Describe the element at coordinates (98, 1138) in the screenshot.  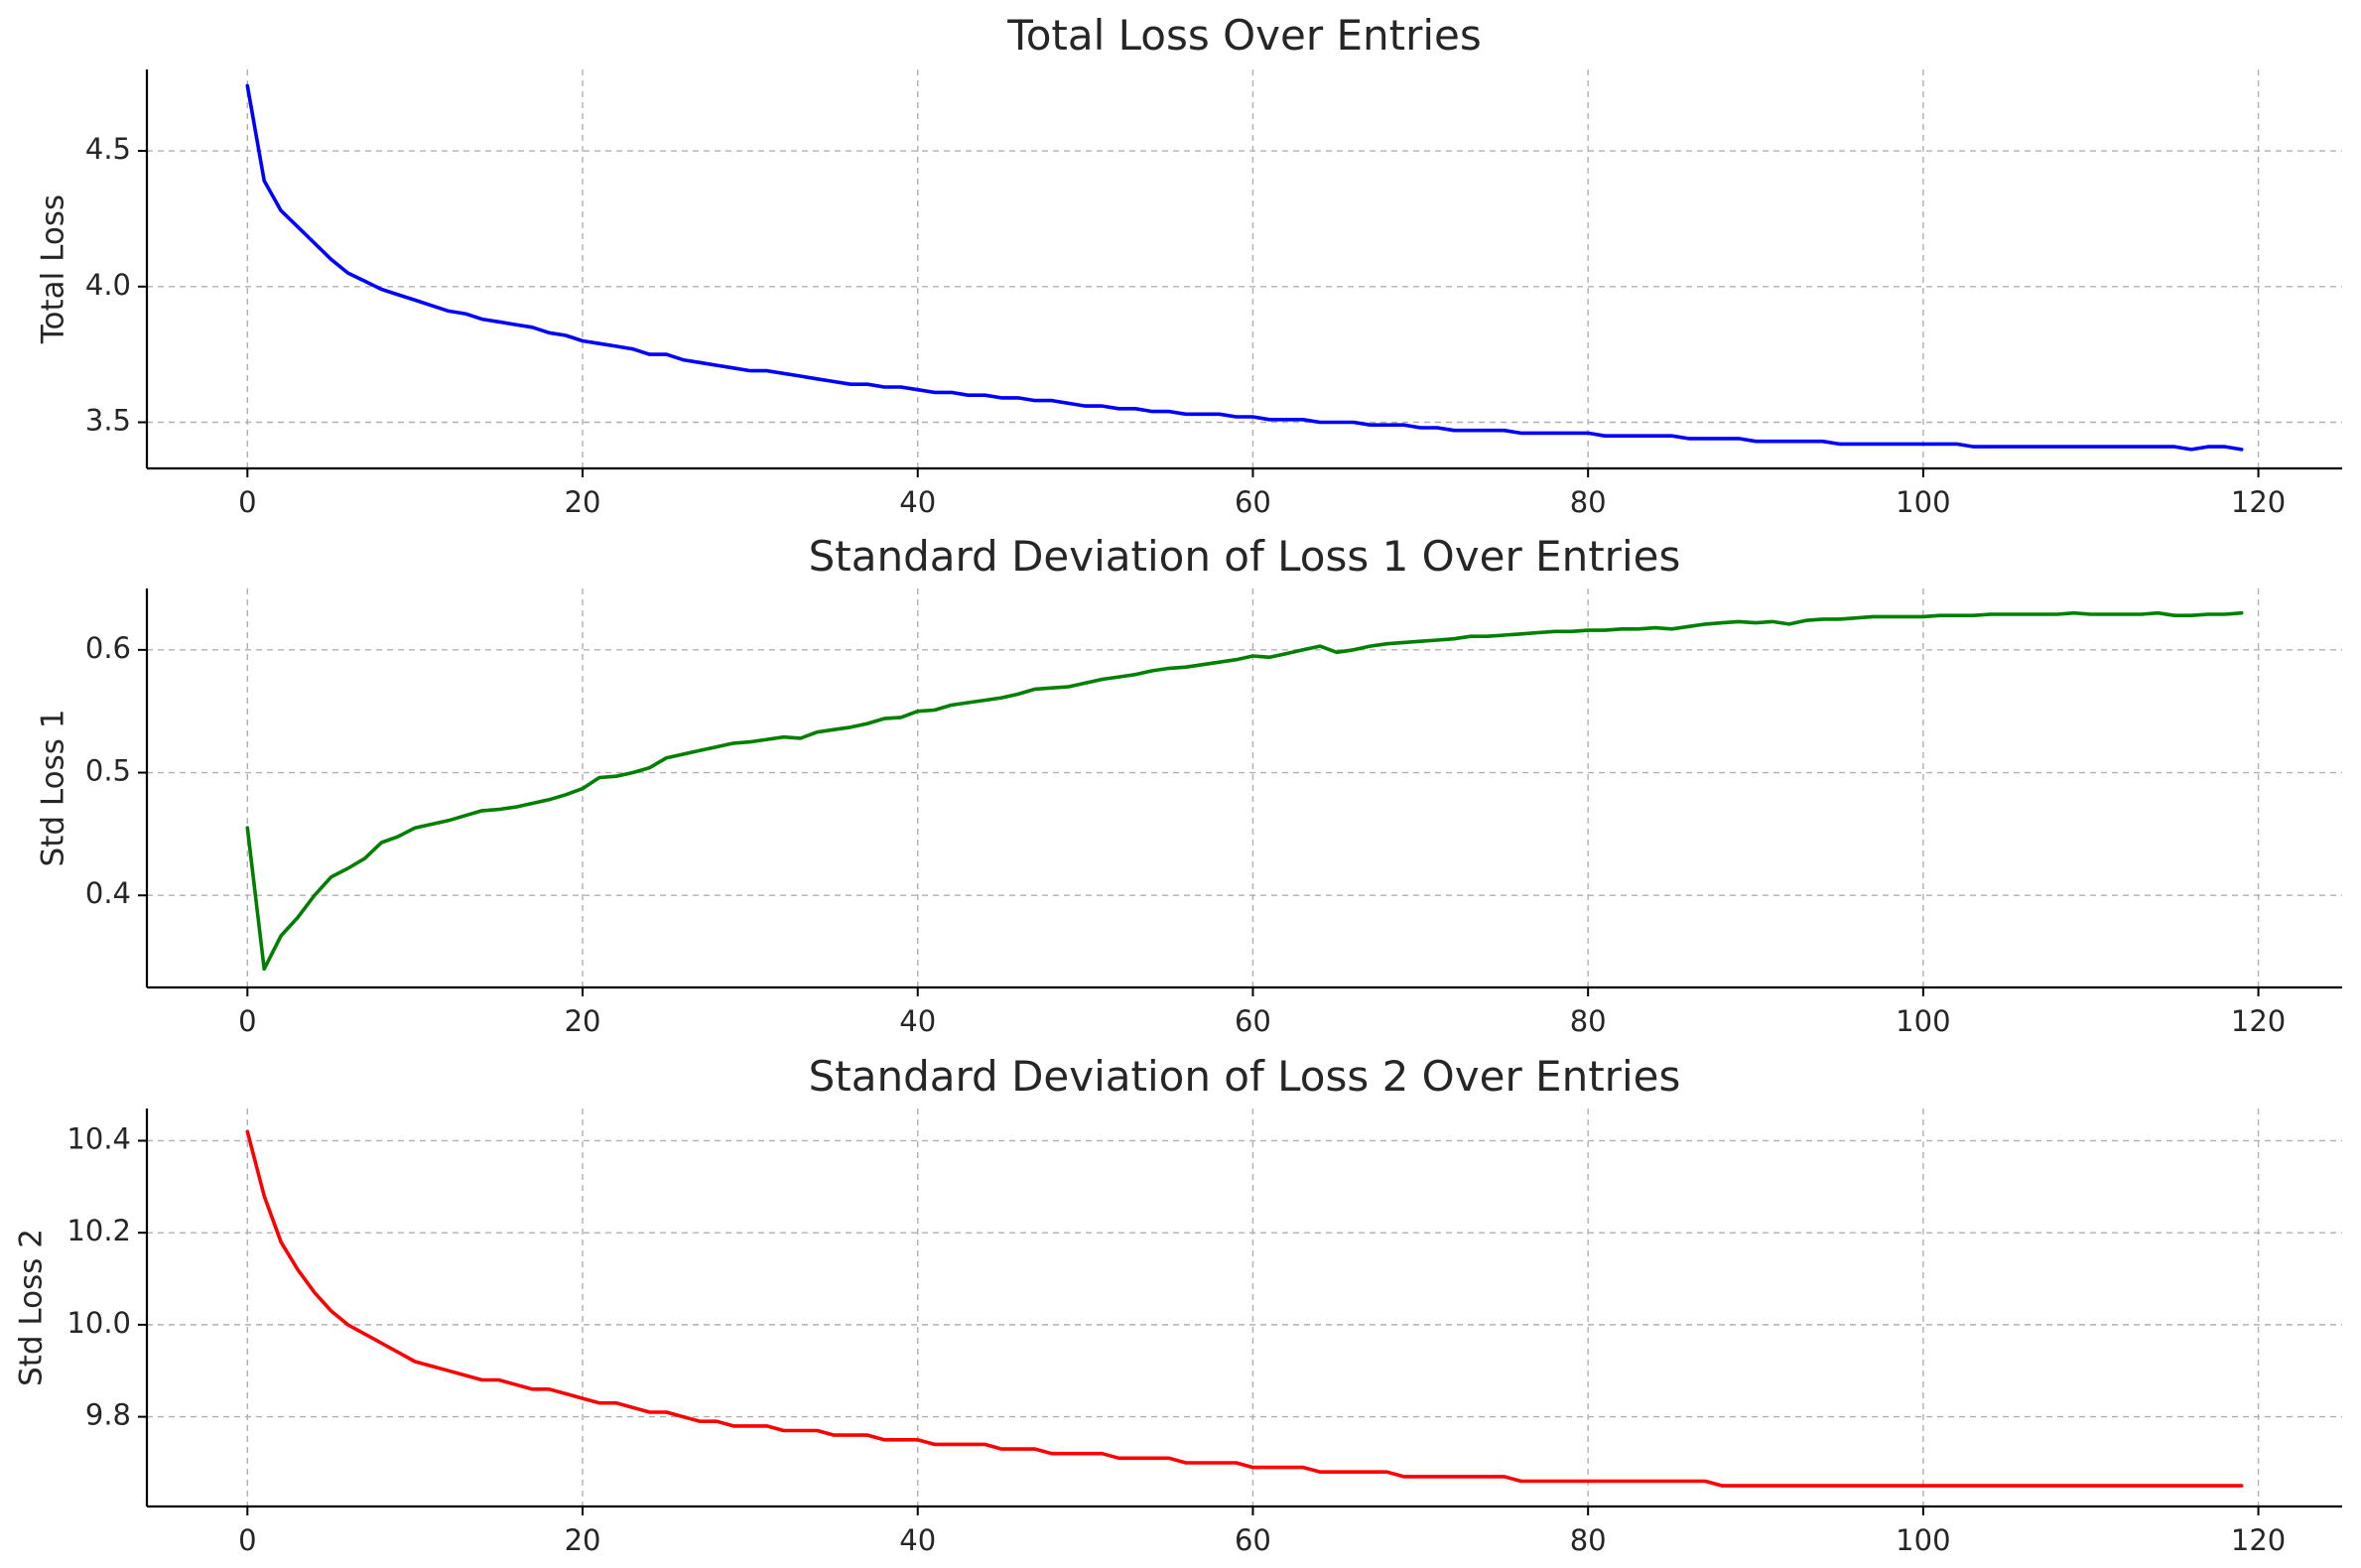
I see `y-tick-label: 10.4` at that location.